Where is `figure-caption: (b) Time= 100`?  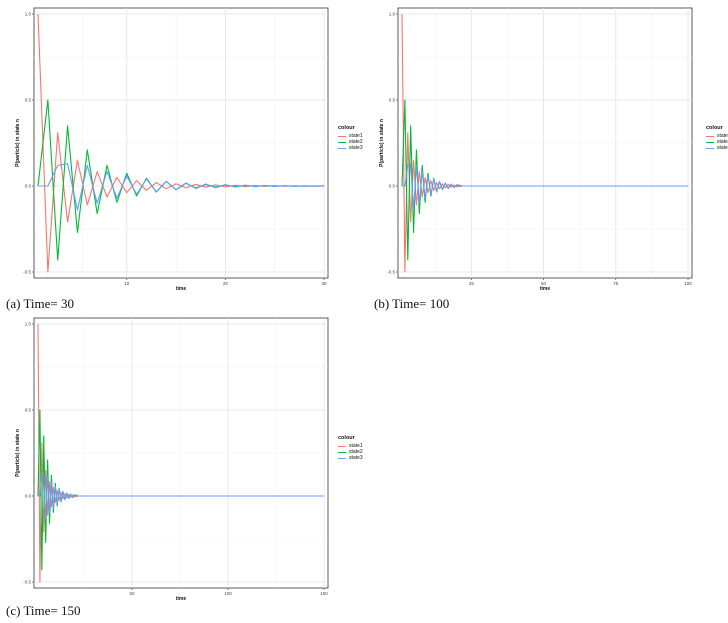 figure-caption: (b) Time= 100 is located at coordinates (412, 303).